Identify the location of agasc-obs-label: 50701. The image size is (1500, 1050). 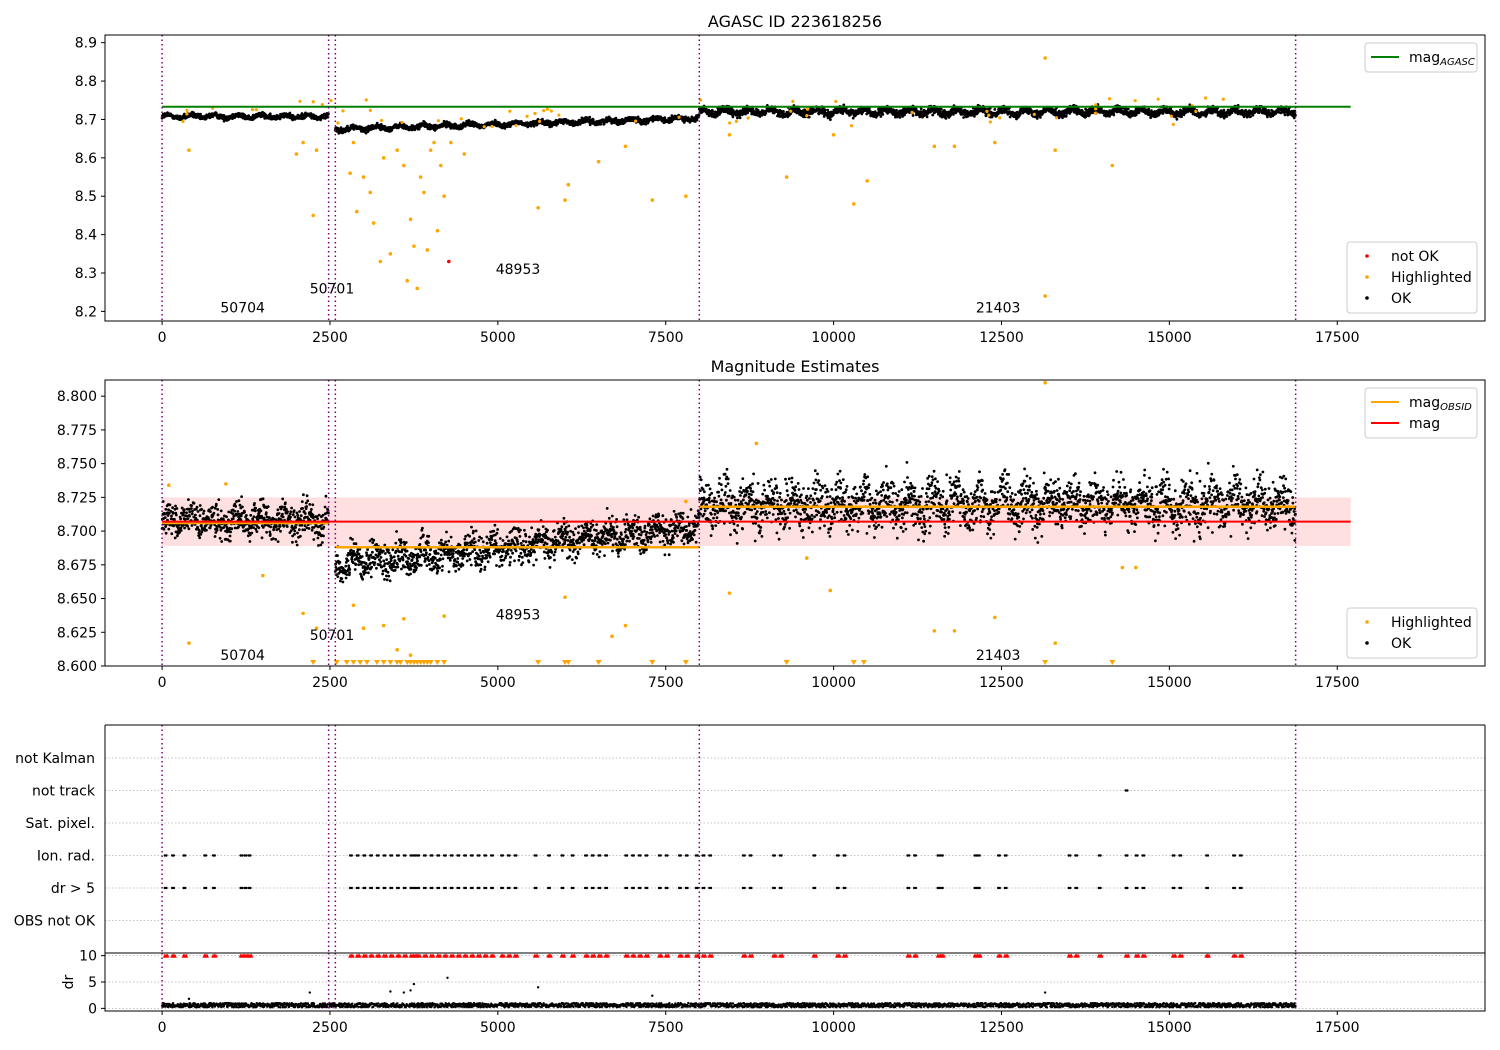
(332, 289).